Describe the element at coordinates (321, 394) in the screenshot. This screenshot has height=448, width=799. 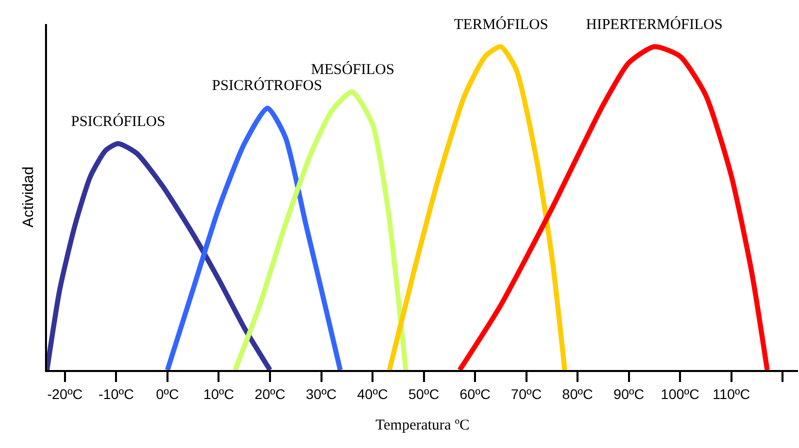
I see `x-tick-label: 30ºC` at that location.